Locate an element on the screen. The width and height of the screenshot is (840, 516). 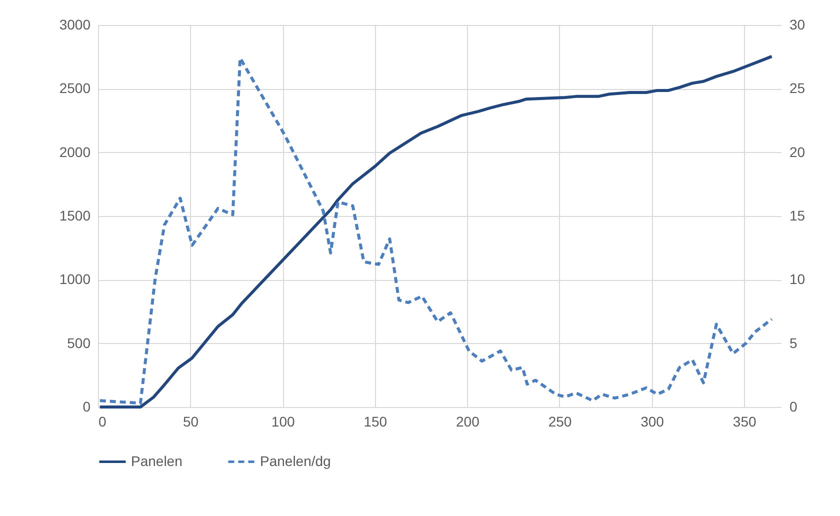
y2-tick-label: 20 is located at coordinates (798, 152).